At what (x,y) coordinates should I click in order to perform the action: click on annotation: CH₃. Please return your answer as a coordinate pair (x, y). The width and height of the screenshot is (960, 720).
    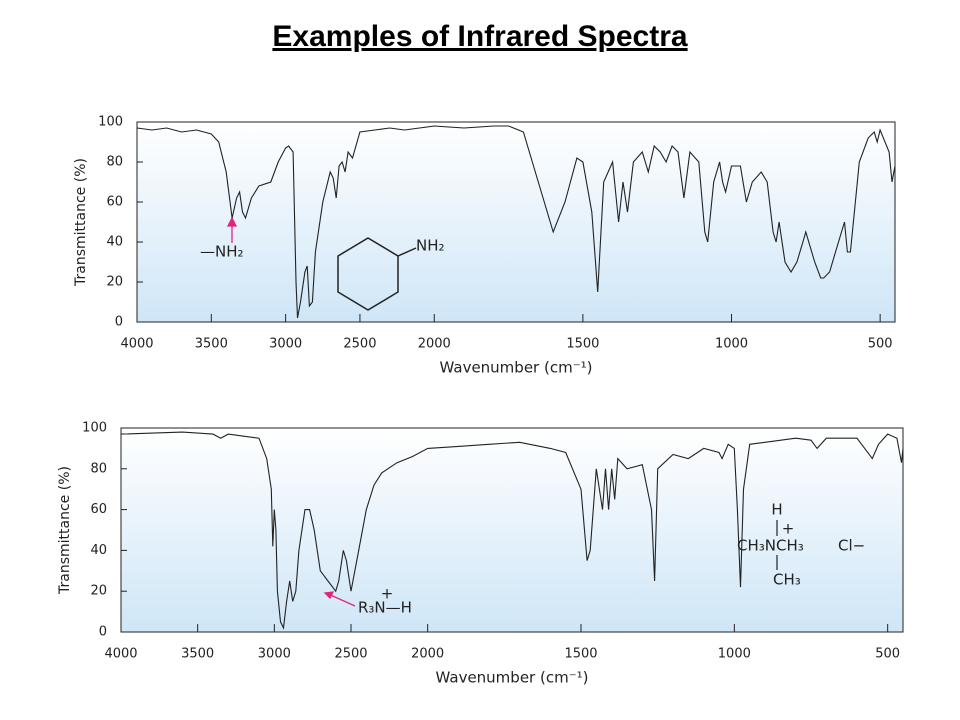
    Looking at the image, I should click on (787, 580).